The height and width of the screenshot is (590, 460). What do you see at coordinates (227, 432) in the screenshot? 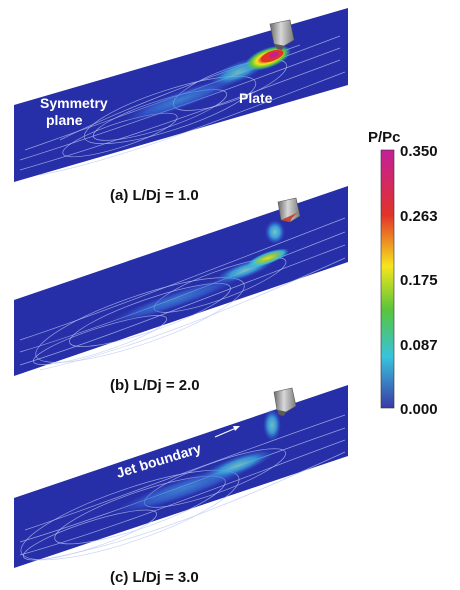
I see `jet-boundary-arrow` at bounding box center [227, 432].